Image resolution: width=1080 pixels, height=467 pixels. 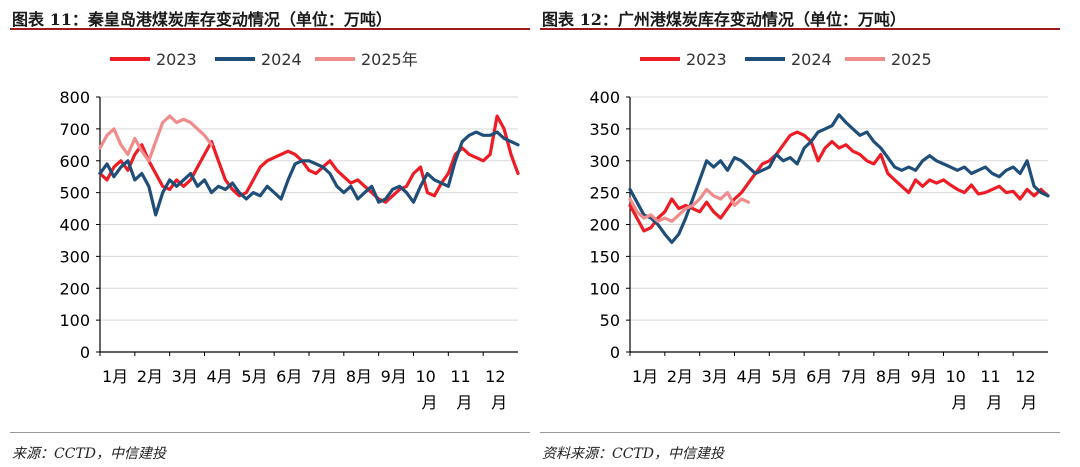 What do you see at coordinates (604, 193) in the screenshot?
I see `y-tick-label: 250` at bounding box center [604, 193].